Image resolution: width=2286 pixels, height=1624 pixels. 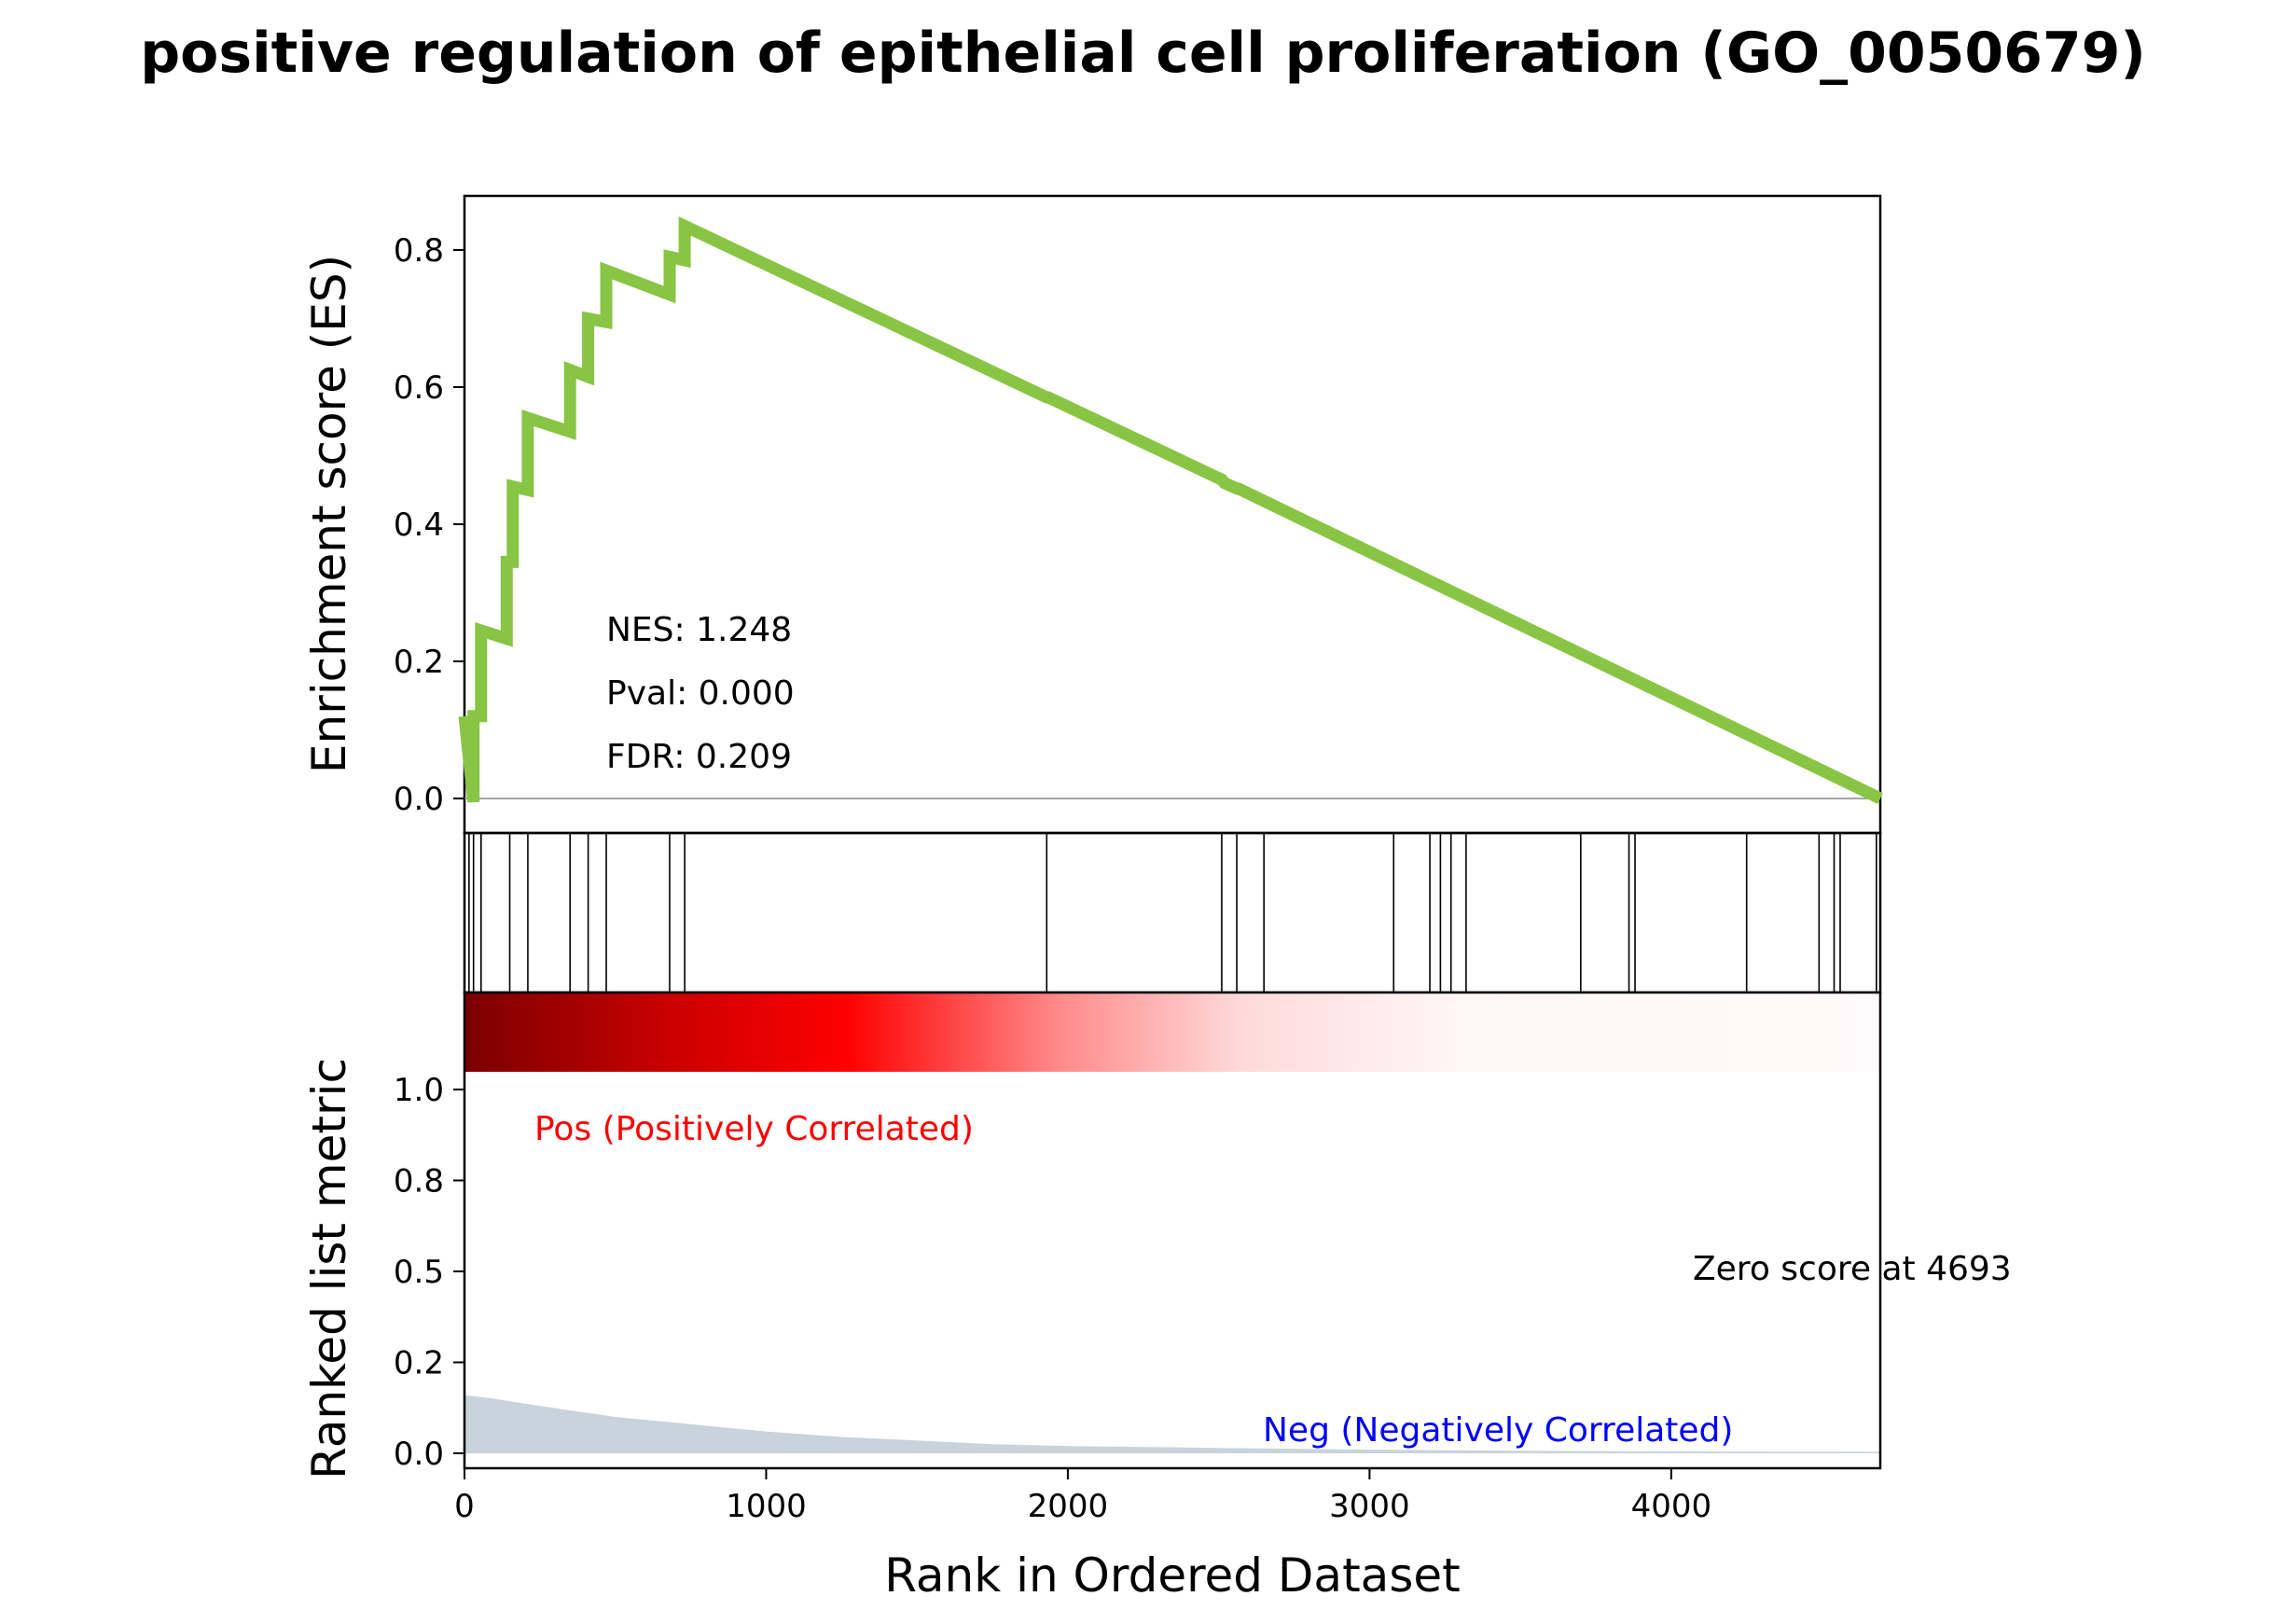 What do you see at coordinates (329, 1268) in the screenshot?
I see `rank-ylabel: Ranked list metric` at bounding box center [329, 1268].